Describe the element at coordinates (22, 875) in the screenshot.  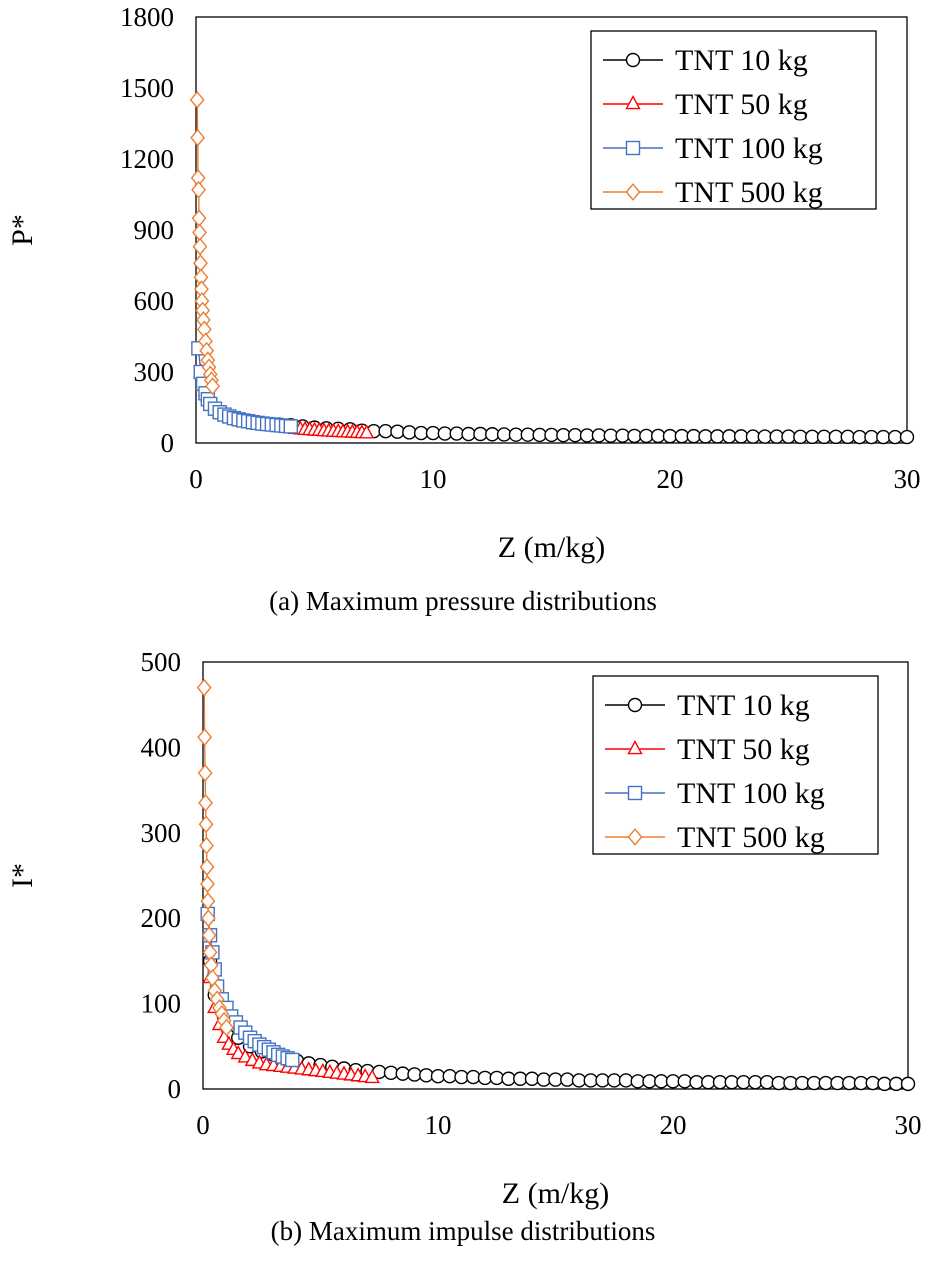
I see `y-axis-label: I*` at that location.